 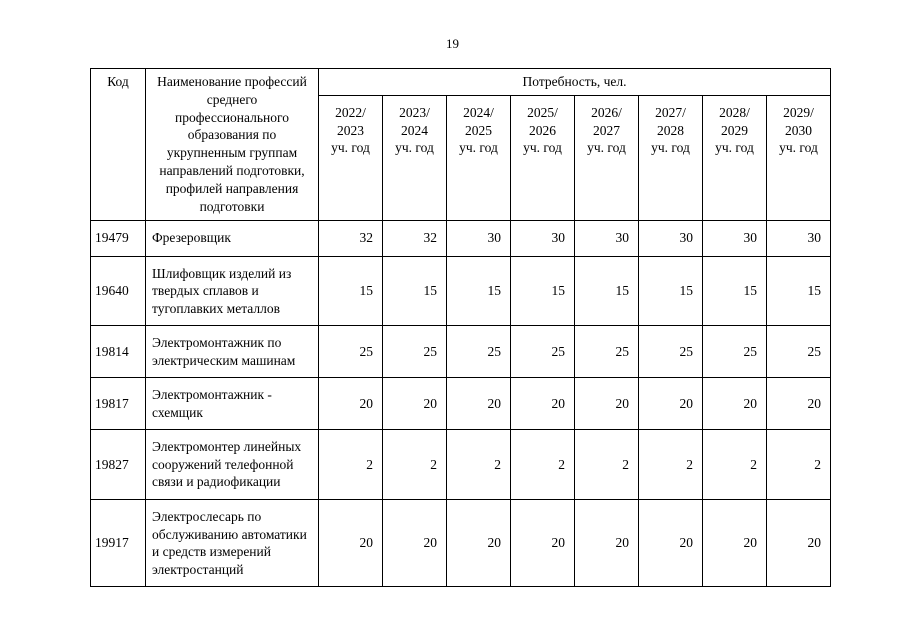 What do you see at coordinates (478, 157) in the screenshot?
I see `year-header: 2024/ 2025 уч. год` at bounding box center [478, 157].